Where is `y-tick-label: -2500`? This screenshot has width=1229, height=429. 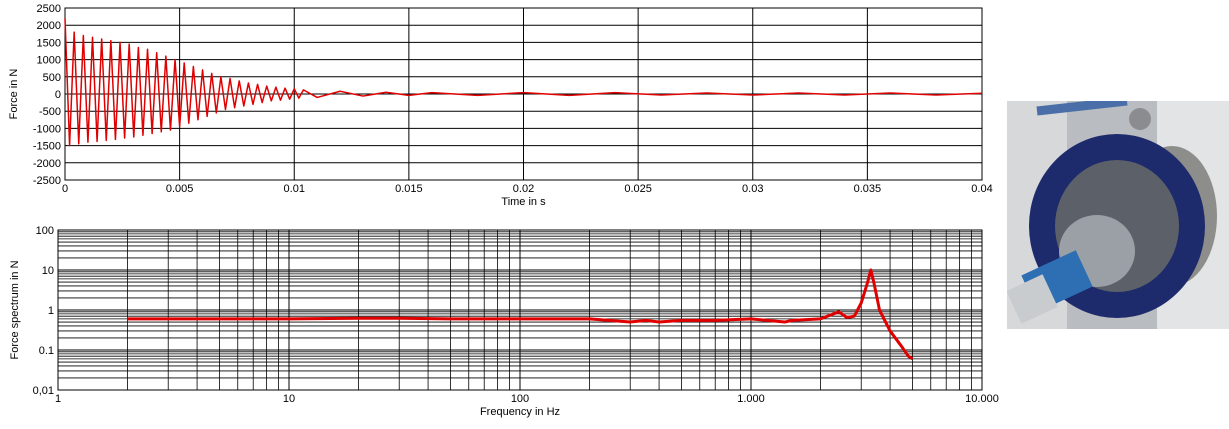
y-tick-label: -2500 is located at coordinates (47, 181).